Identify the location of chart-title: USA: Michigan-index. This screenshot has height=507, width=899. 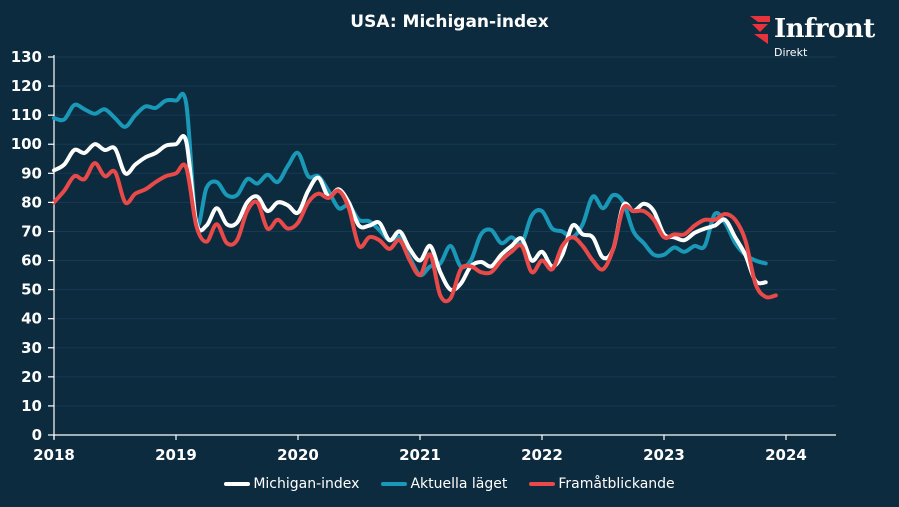
(449, 22).